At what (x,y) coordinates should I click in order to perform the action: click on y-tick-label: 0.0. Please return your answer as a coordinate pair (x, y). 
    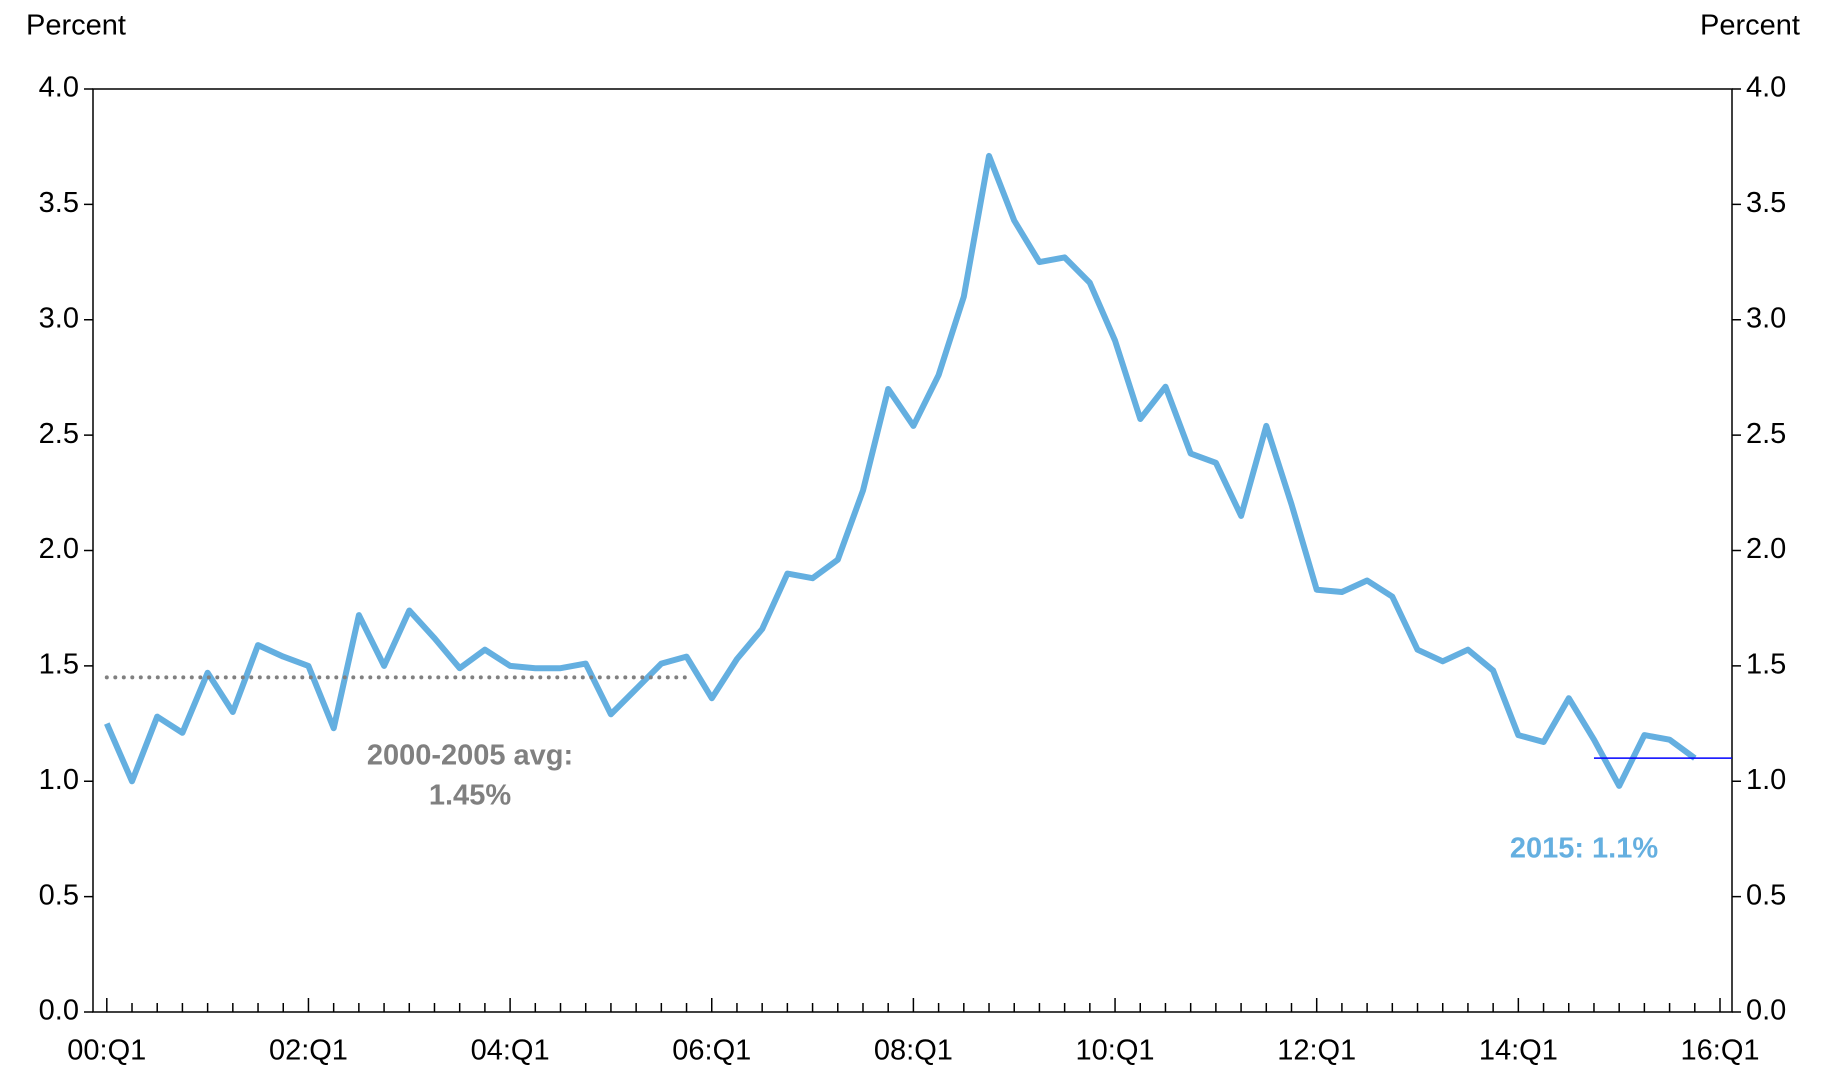
    Looking at the image, I should click on (59, 1011).